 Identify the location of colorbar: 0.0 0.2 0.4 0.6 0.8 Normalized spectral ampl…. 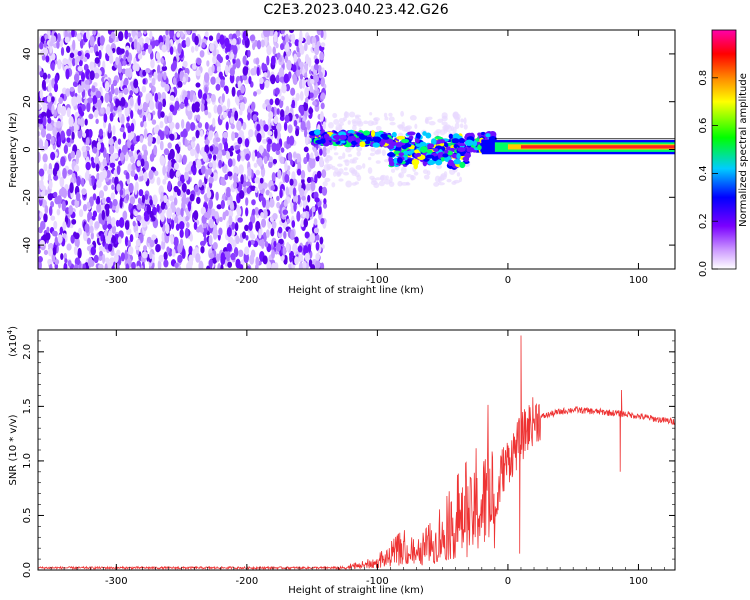
(723, 153).